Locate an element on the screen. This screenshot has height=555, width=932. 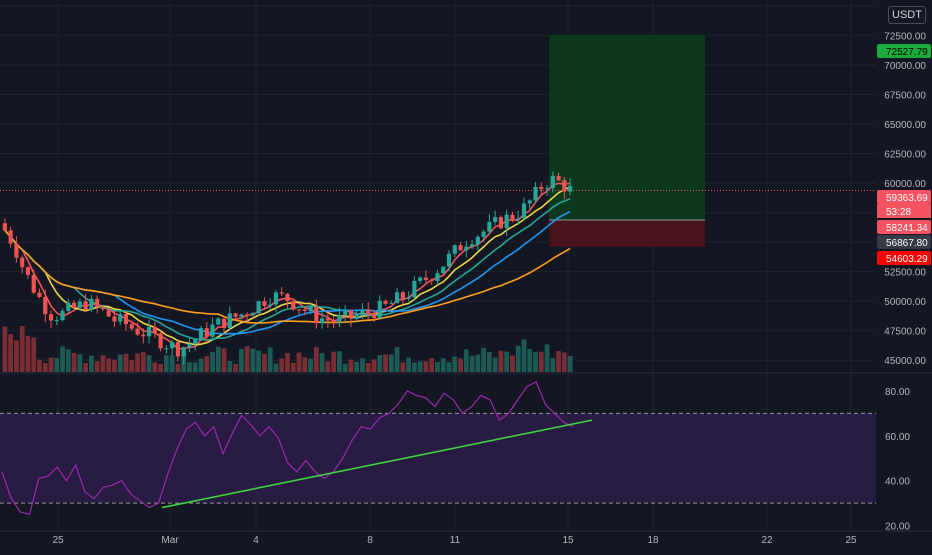
rsi-tick-label: 80.00 is located at coordinates (897, 392).